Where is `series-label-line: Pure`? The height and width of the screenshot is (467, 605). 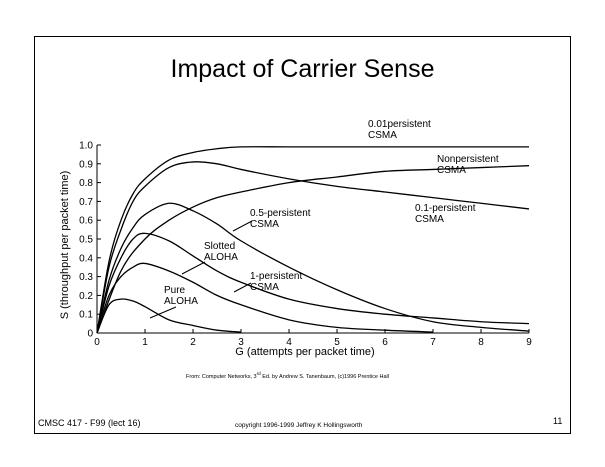 series-label-line: Pure is located at coordinates (175, 290).